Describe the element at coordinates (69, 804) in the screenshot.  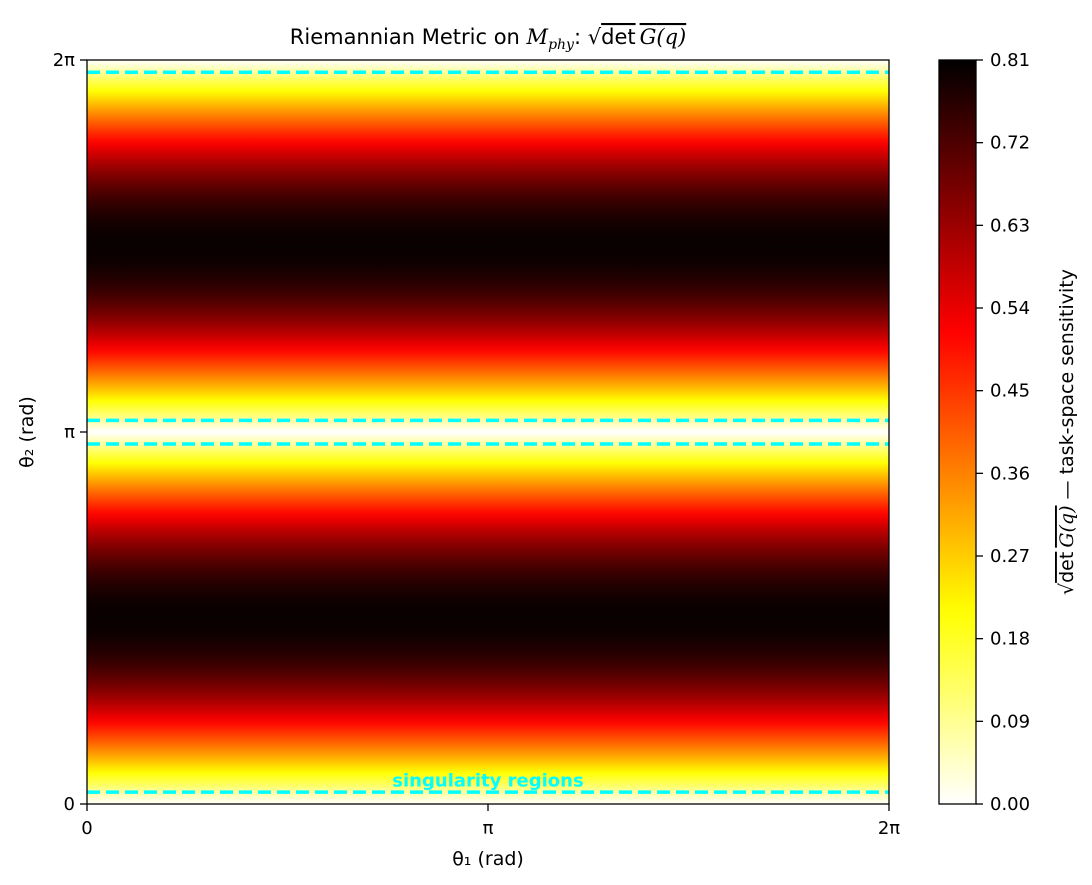
I see `y-tick-label-0: 0` at that location.